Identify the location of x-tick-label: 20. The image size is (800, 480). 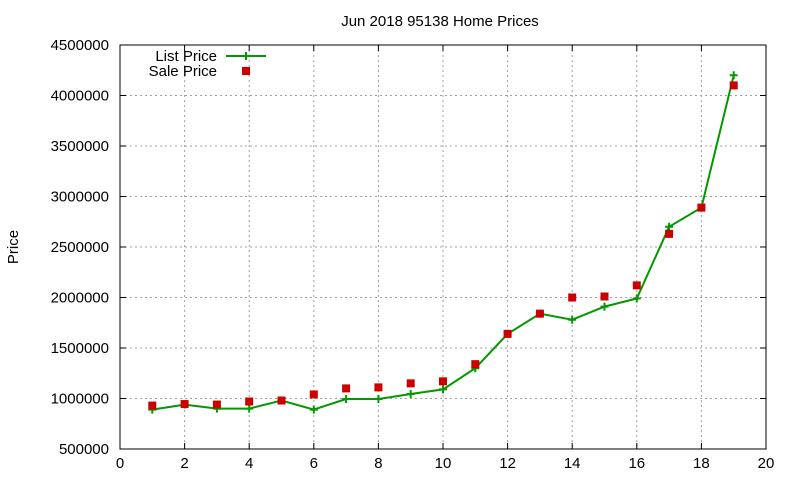
(766, 463).